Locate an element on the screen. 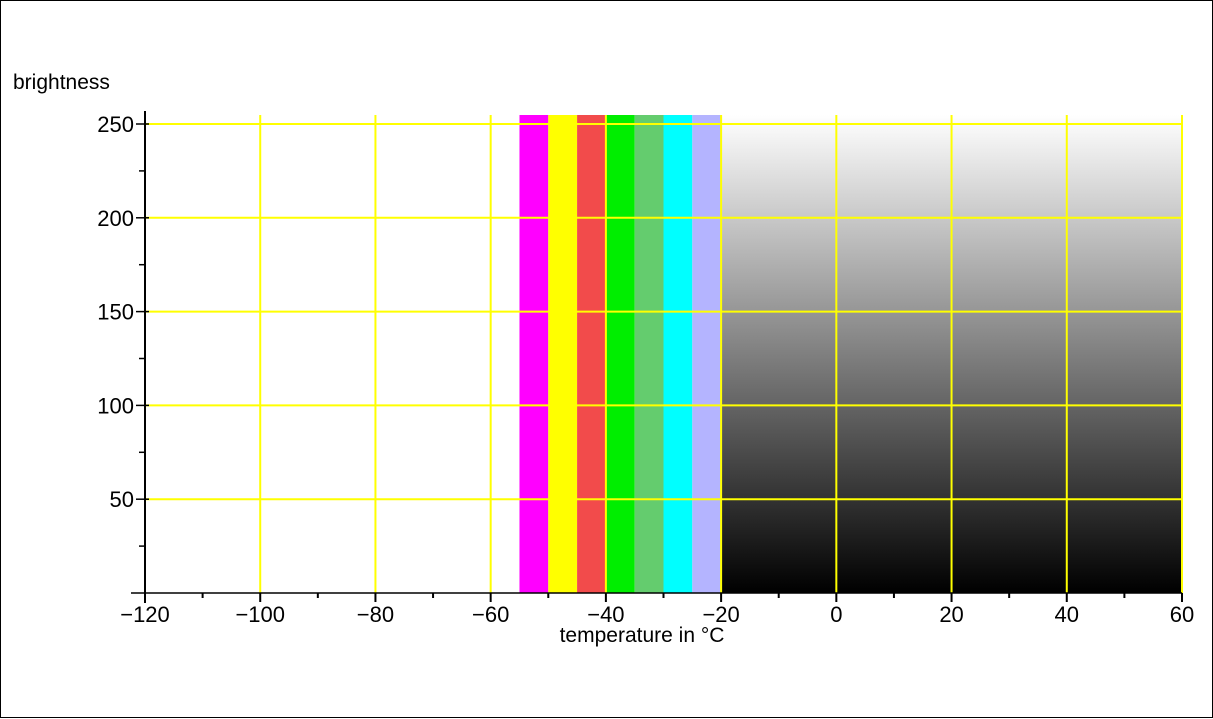 The width and height of the screenshot is (1213, 719). x-tick-label: −60 is located at coordinates (490, 614).